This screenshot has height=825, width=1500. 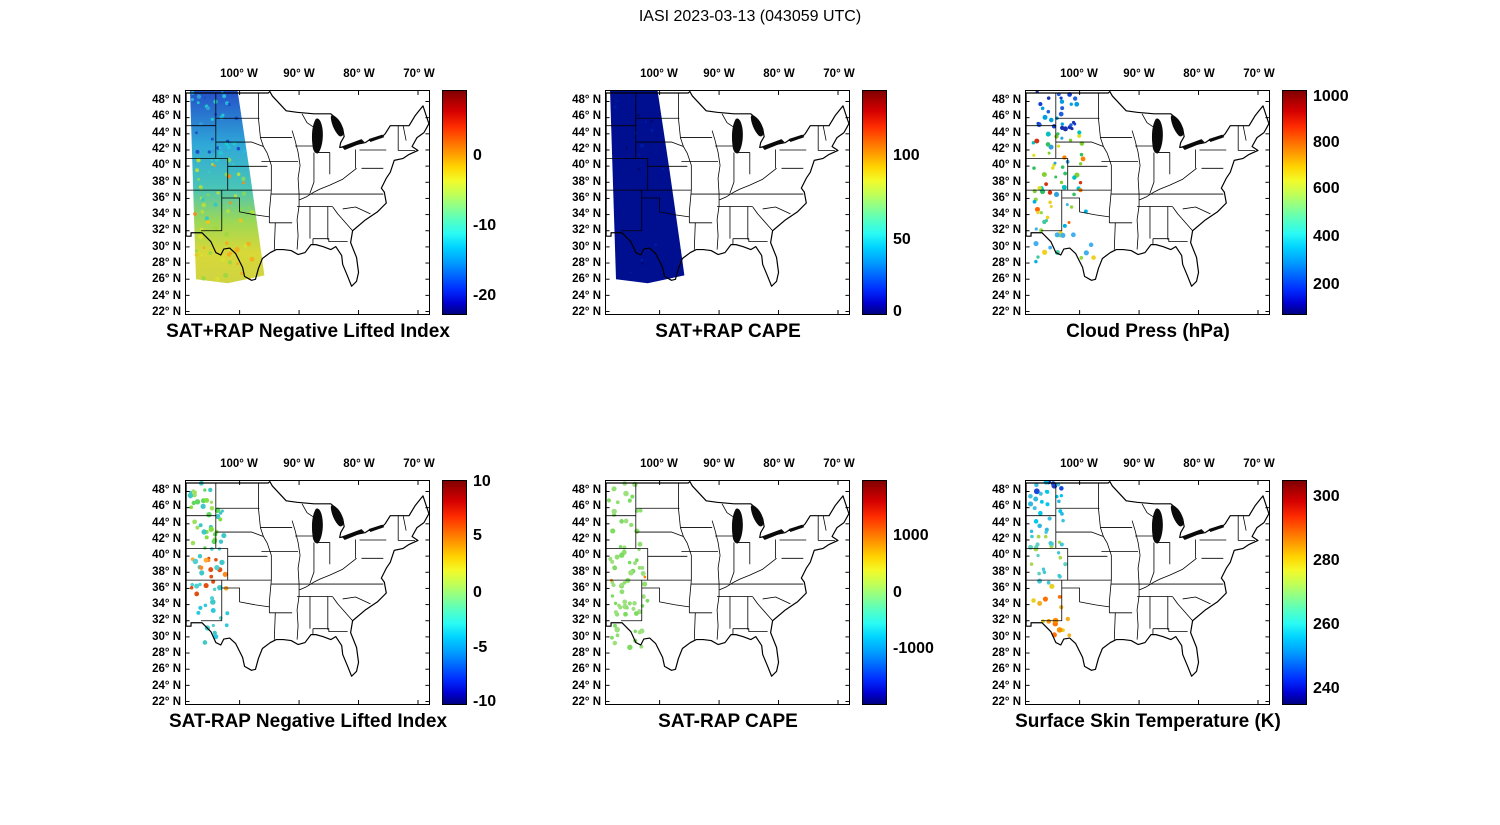 I want to click on colorbar-tick-label: -20, so click(x=485, y=295).